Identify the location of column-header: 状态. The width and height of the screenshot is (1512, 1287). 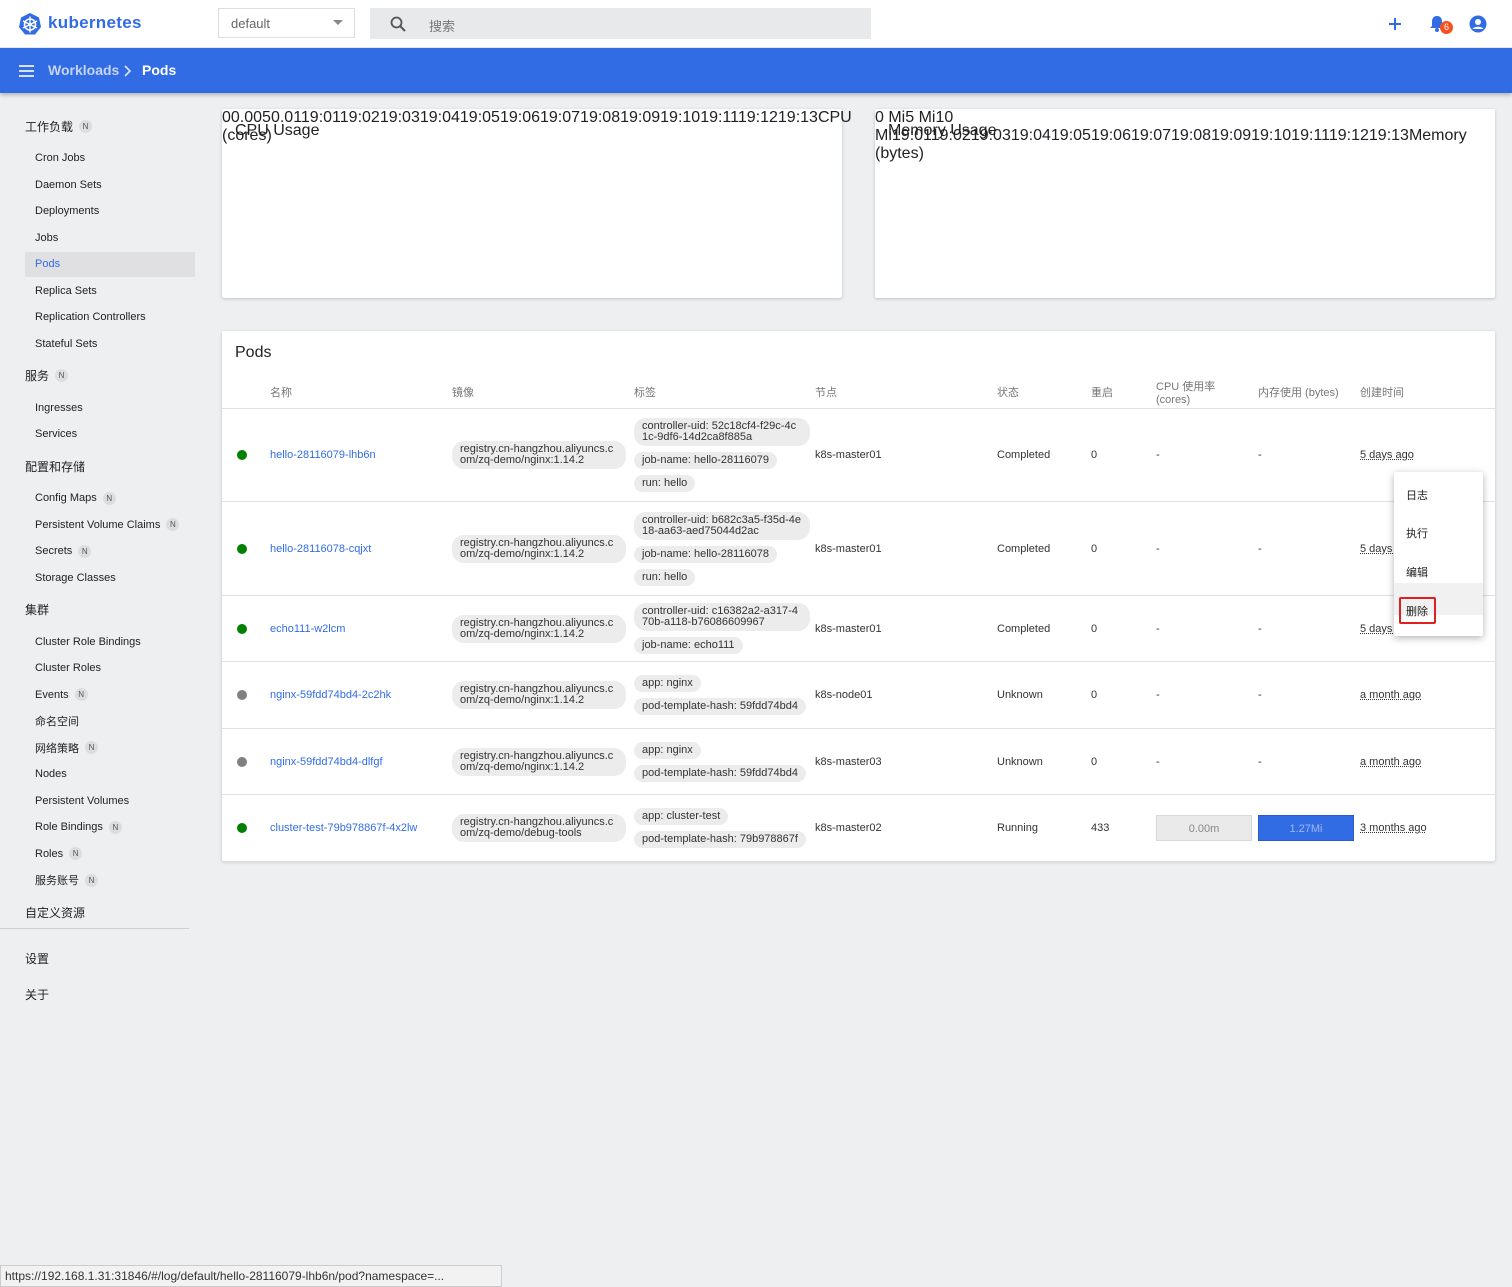
(1077, 392).